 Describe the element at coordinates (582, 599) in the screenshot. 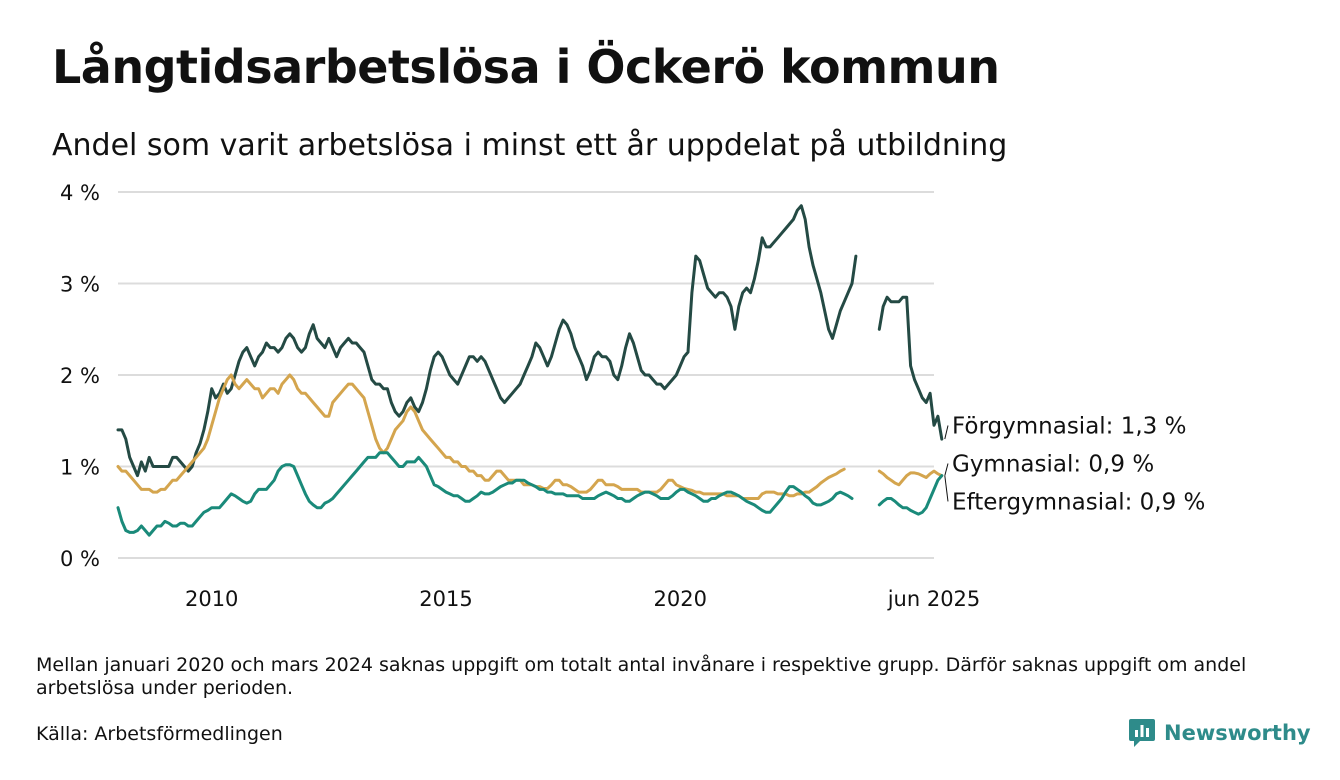

I see `x-axis: 2010 2015 2020 jun 2025` at that location.